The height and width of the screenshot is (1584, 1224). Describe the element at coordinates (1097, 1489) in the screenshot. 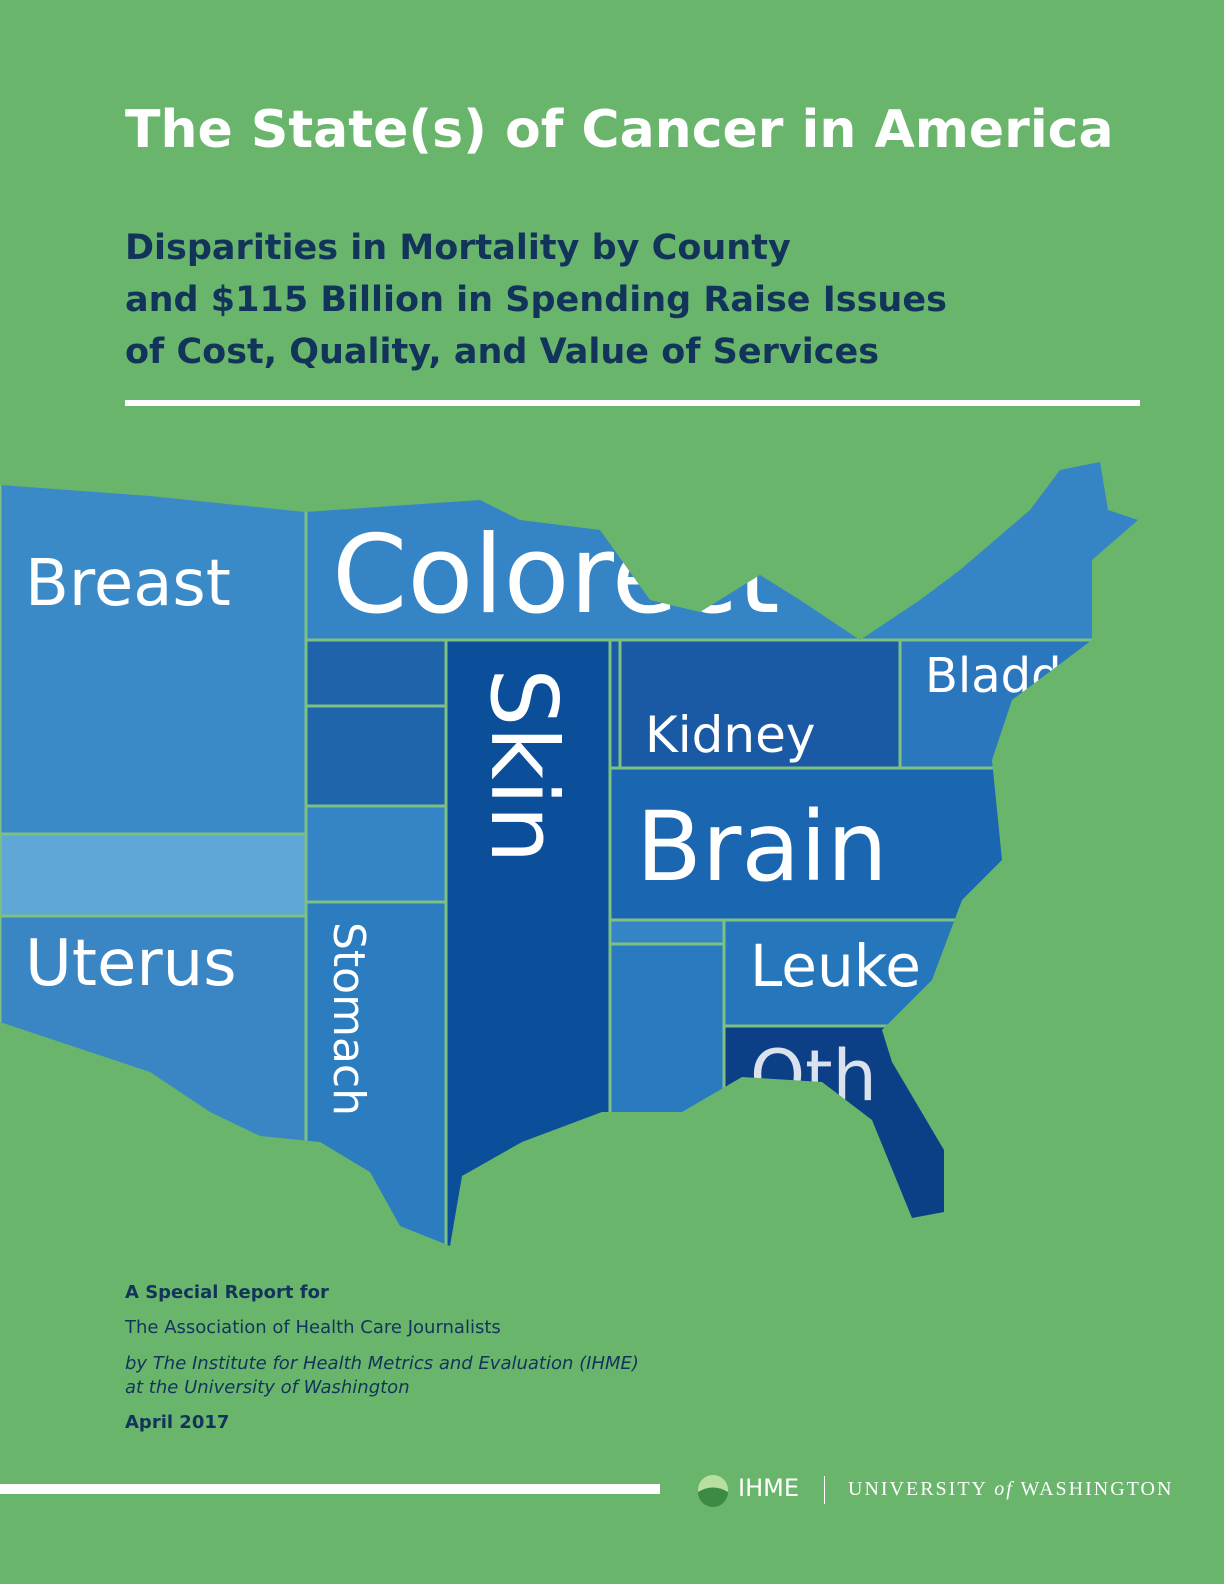

I see `uw-word: WASHINGTON` at that location.